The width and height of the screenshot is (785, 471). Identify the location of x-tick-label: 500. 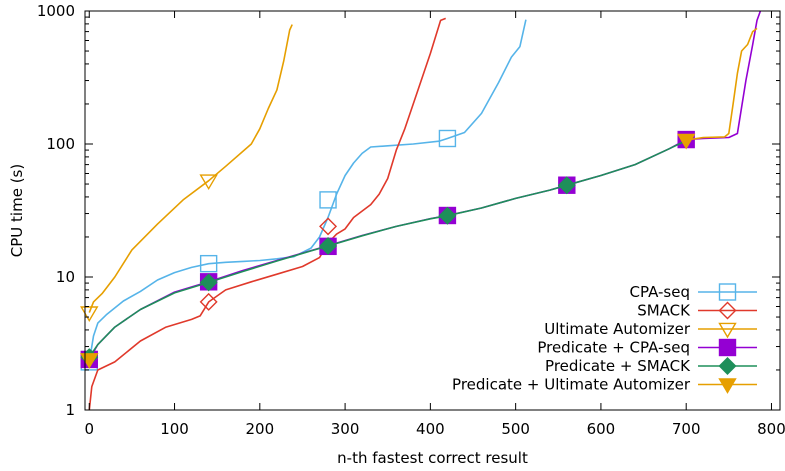
(515, 429).